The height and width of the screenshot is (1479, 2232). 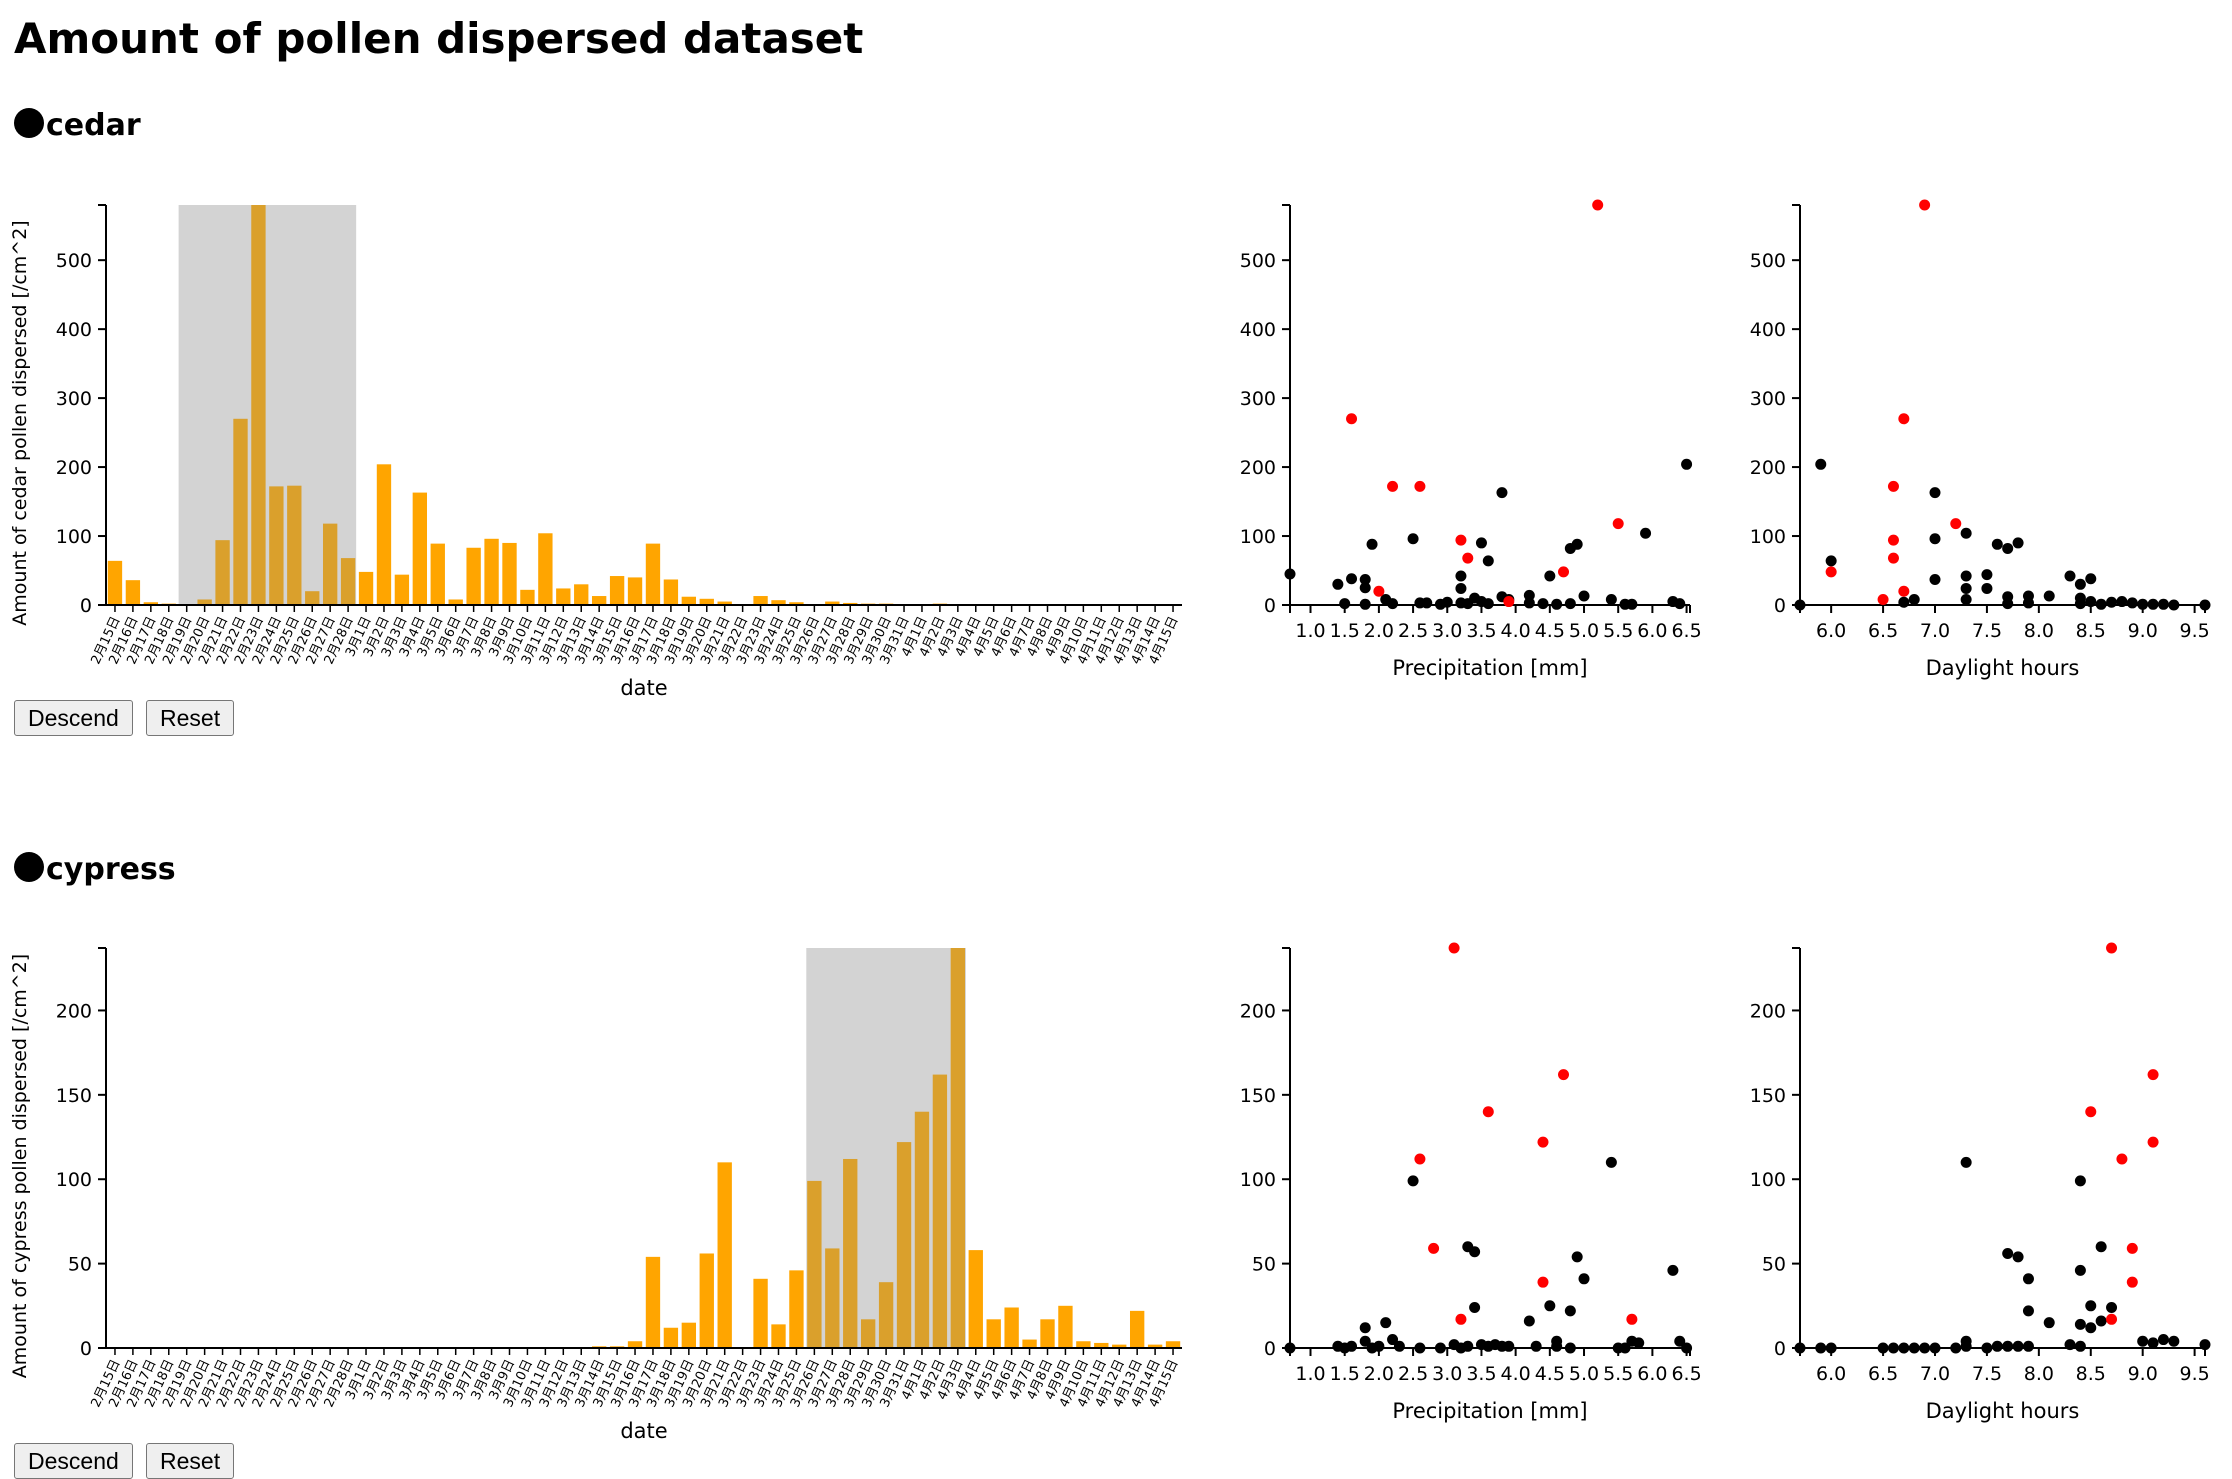 I want to click on cypress-reset-button: Reset, so click(x=190, y=1461).